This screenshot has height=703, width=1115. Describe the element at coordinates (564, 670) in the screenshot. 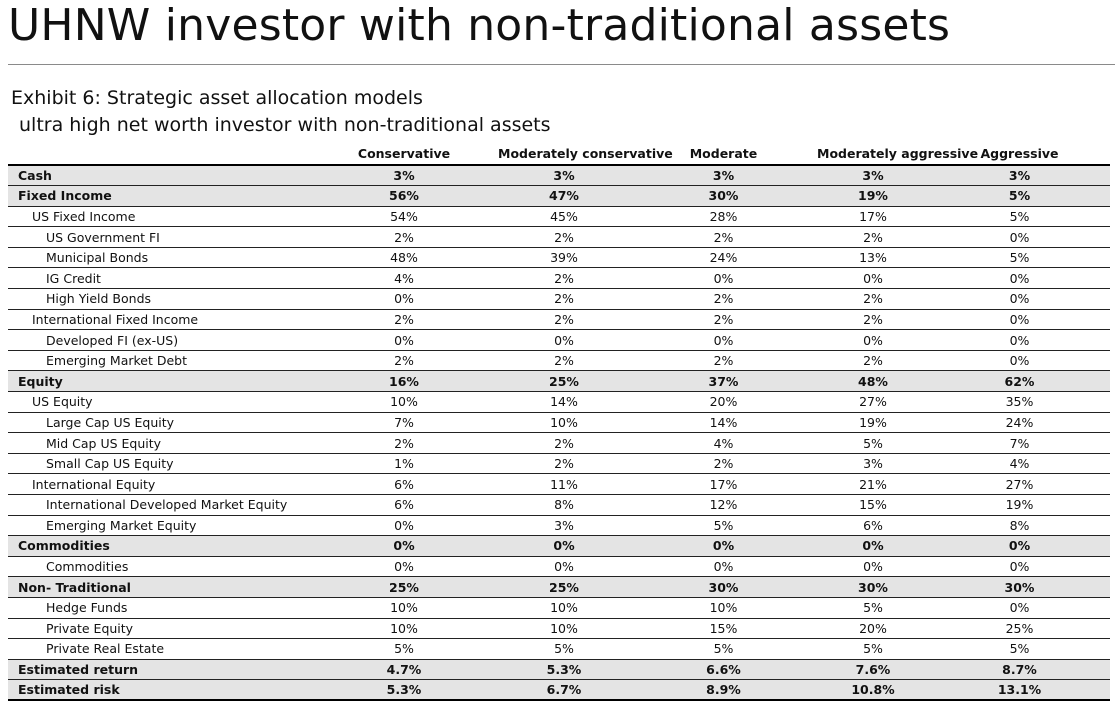

I see `allocation-cell: 5.3%` at that location.